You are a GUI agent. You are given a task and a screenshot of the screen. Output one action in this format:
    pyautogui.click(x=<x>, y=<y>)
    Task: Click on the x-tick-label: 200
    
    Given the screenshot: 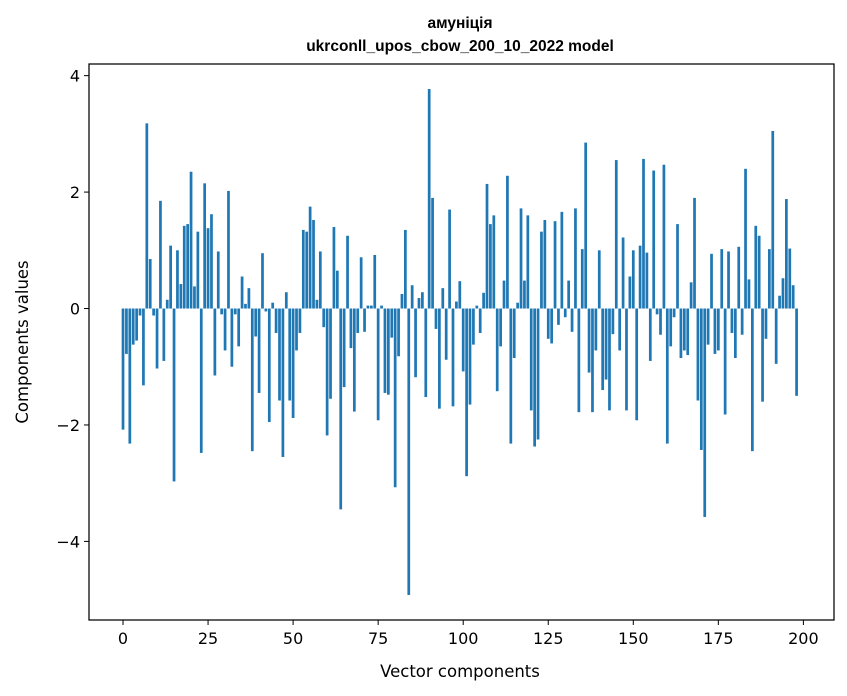 What is the action you would take?
    pyautogui.click(x=803, y=638)
    